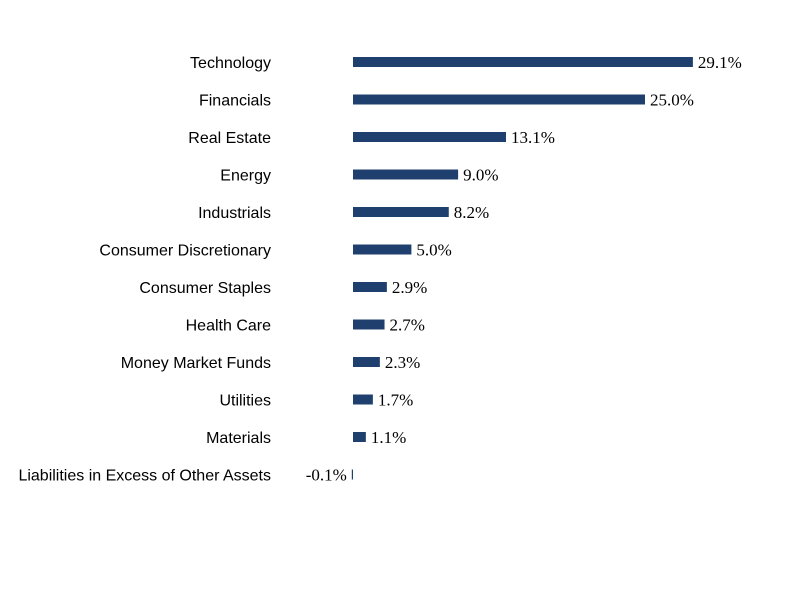 Image resolution: width=792 pixels, height=612 pixels. I want to click on data-label: 9.0%, so click(480, 175).